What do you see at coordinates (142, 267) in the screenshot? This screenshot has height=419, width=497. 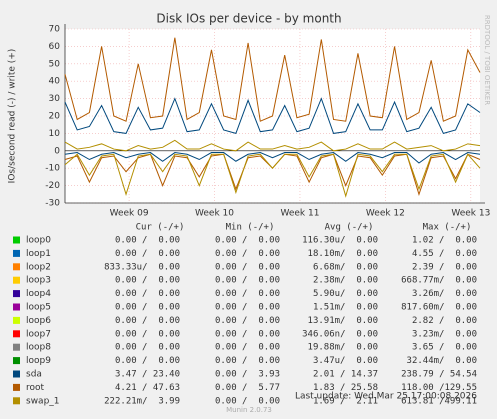 I see `legend-cur: 833.33u/ 0.00` at bounding box center [142, 267].